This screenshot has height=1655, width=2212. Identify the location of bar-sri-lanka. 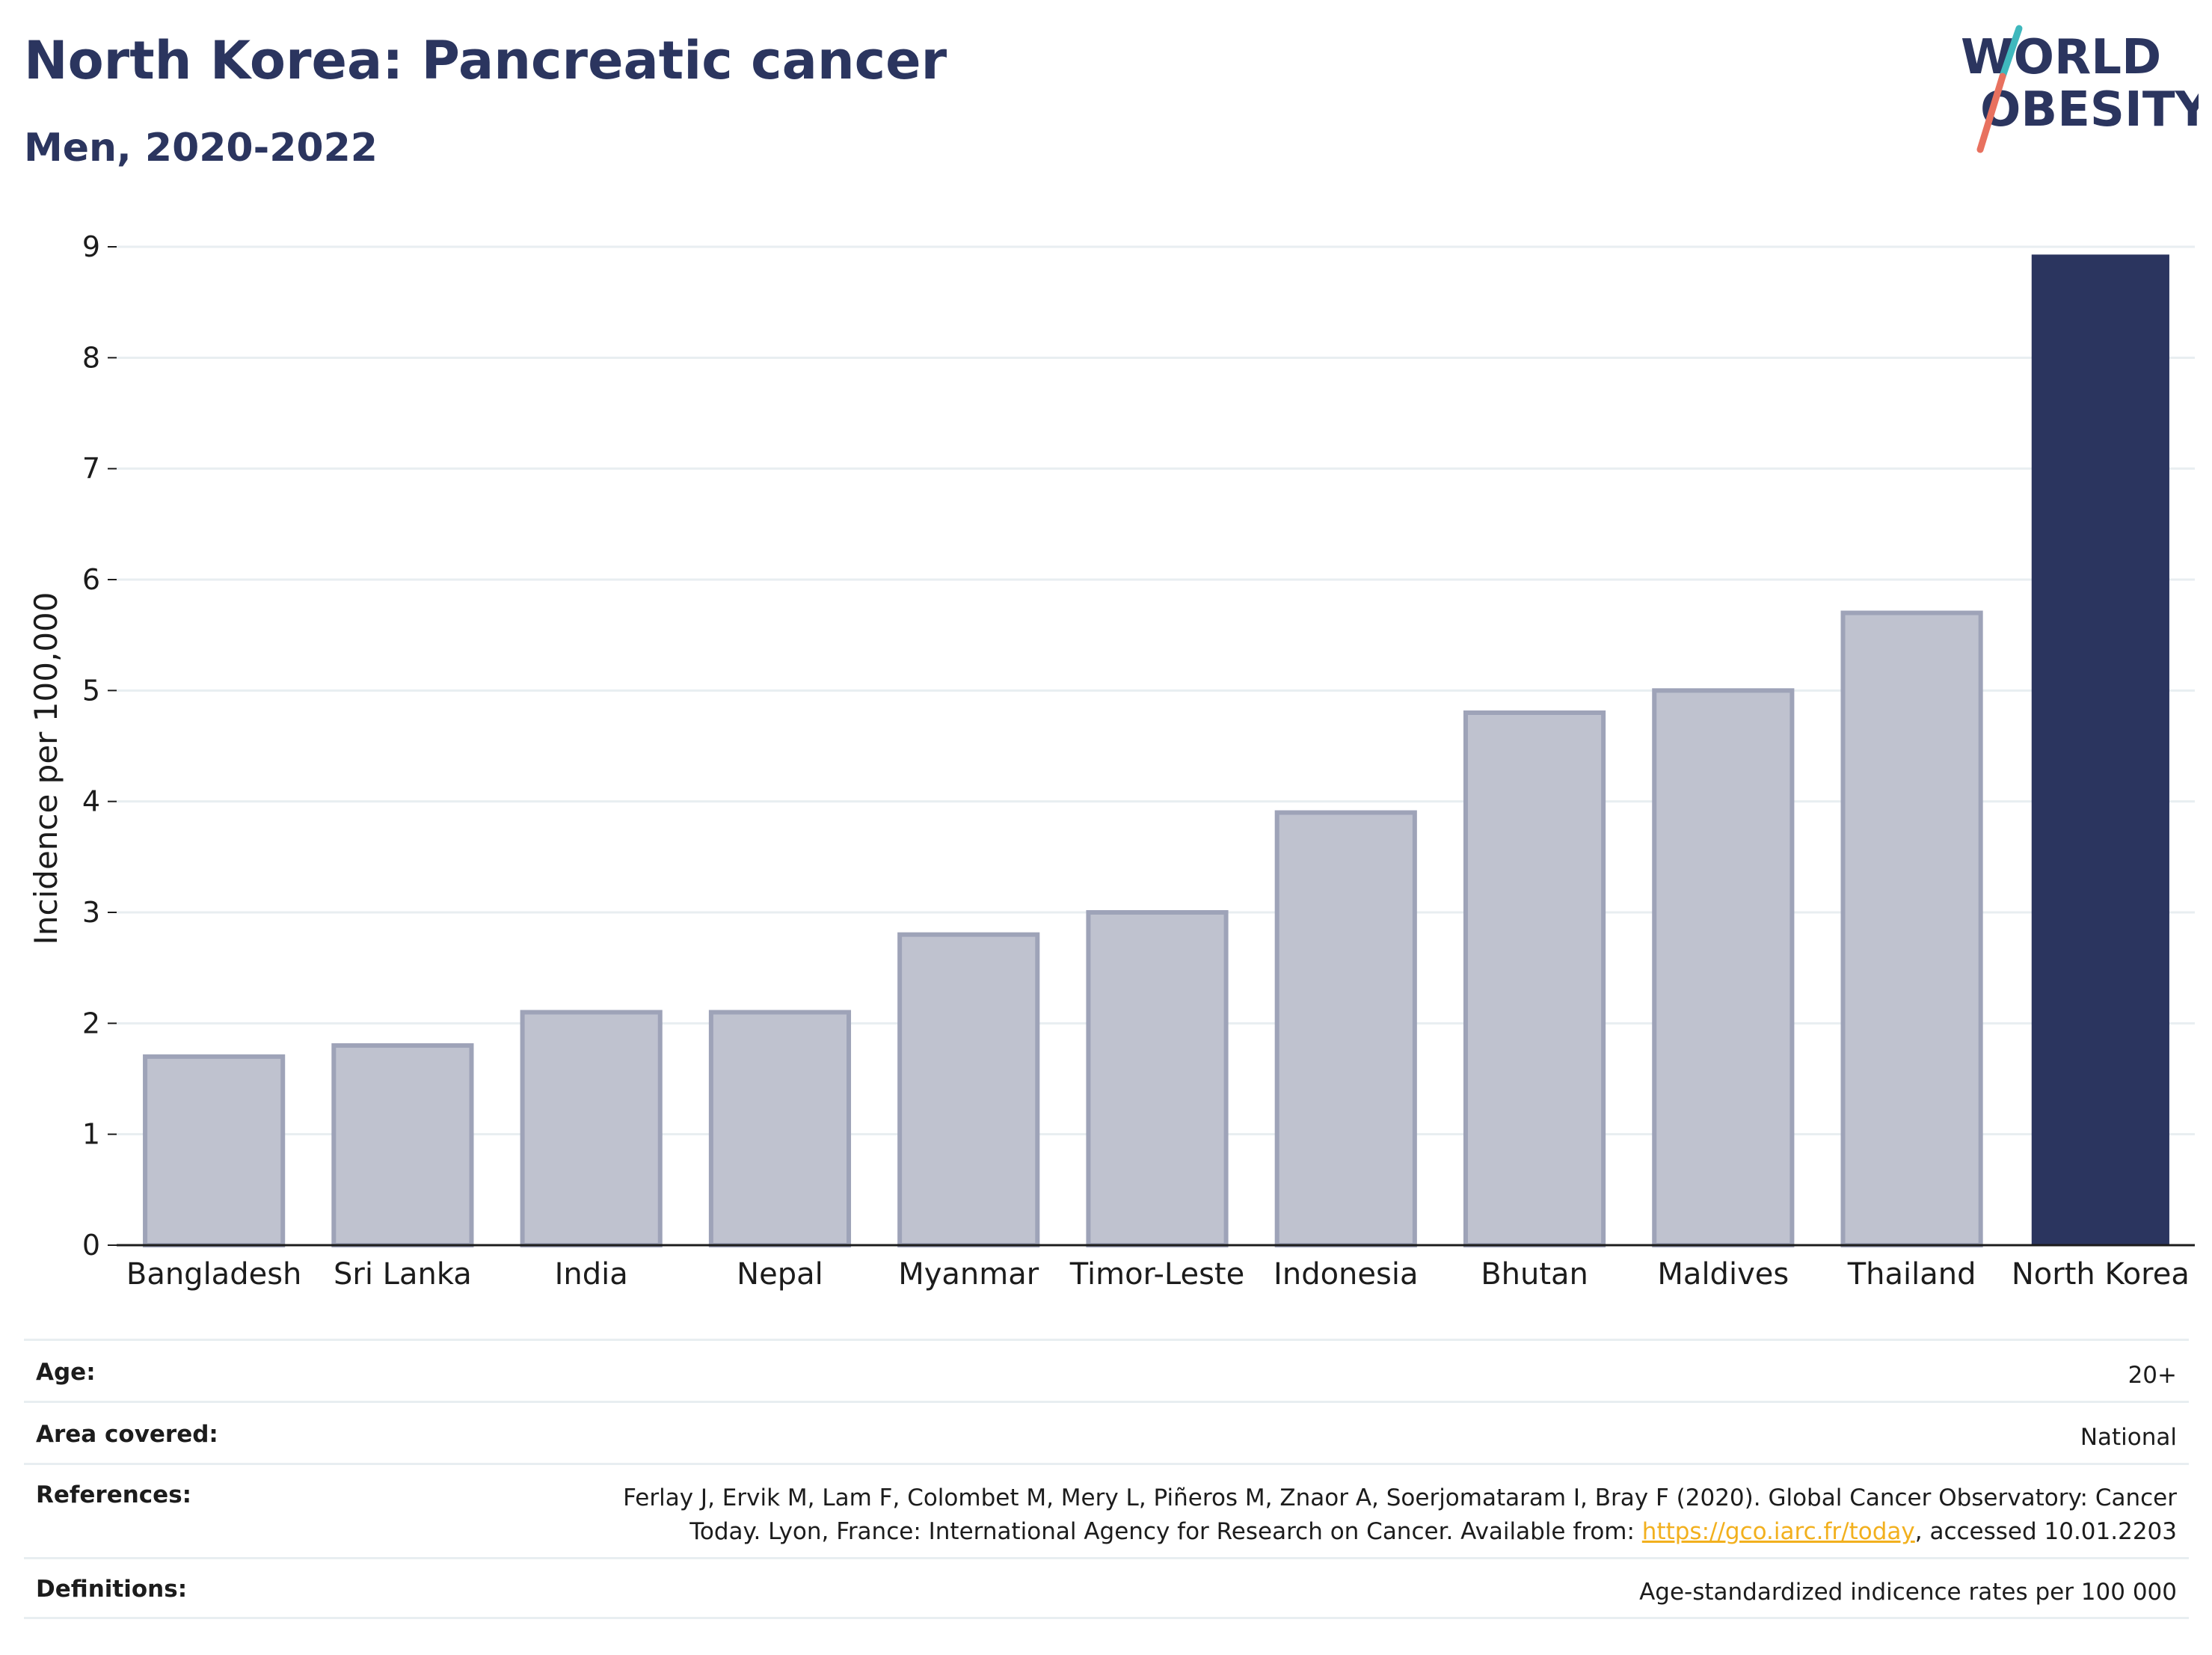
(402, 1145).